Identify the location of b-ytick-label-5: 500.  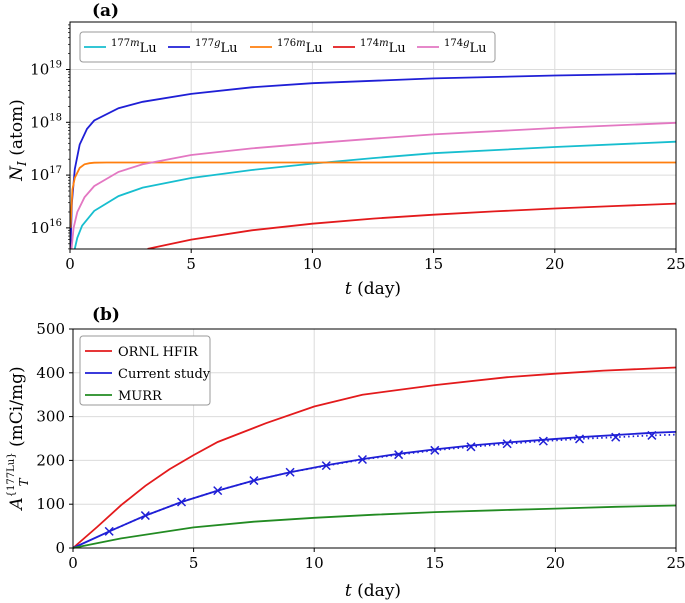
(50, 329).